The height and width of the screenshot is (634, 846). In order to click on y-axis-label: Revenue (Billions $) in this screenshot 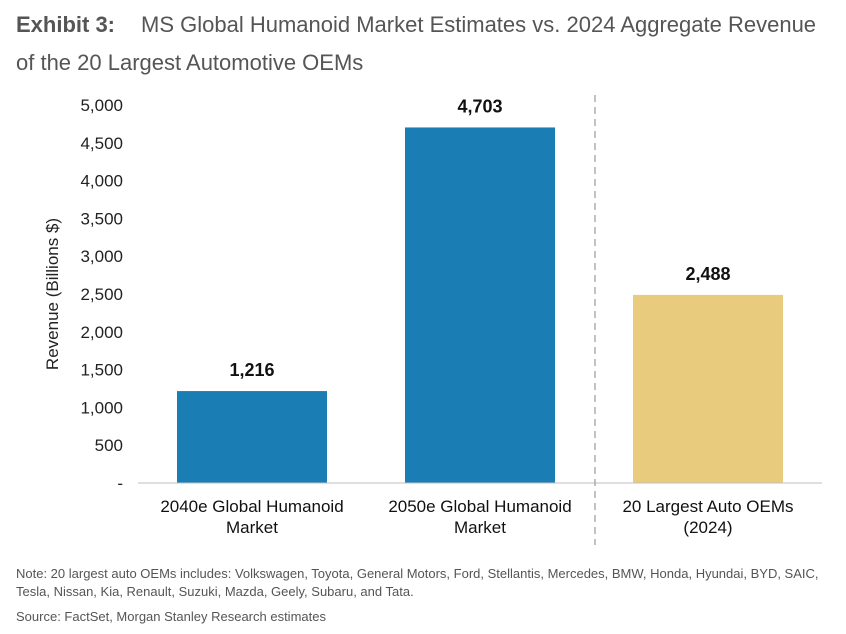, I will do `click(52, 294)`.